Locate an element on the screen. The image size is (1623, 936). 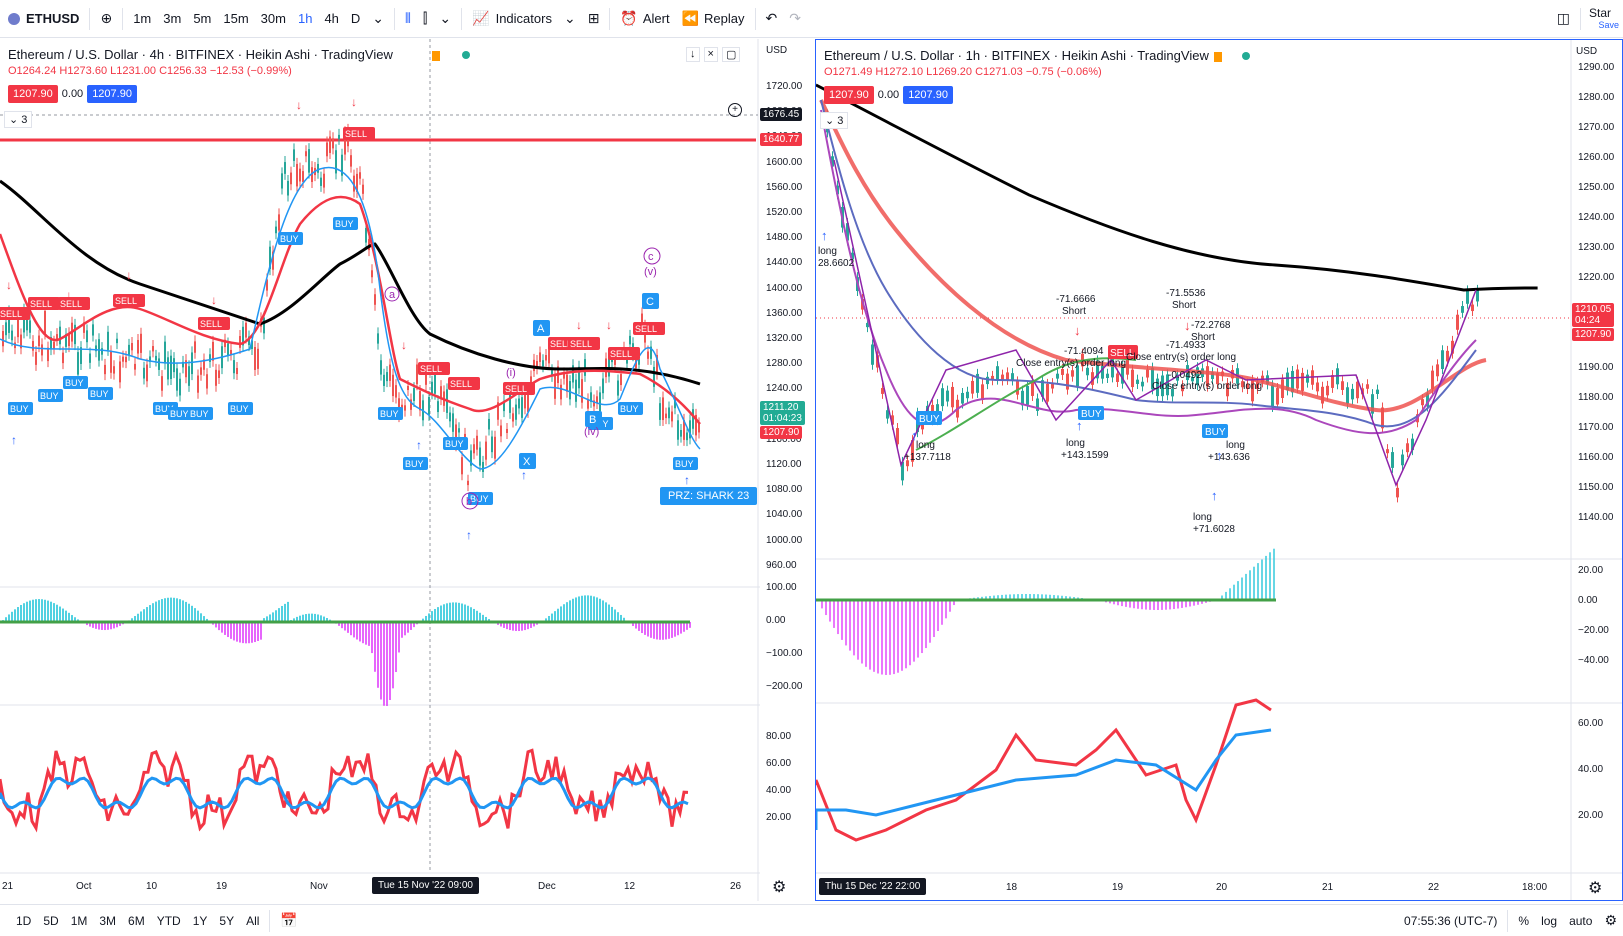
range-ytd: YTD is located at coordinates (168, 920).